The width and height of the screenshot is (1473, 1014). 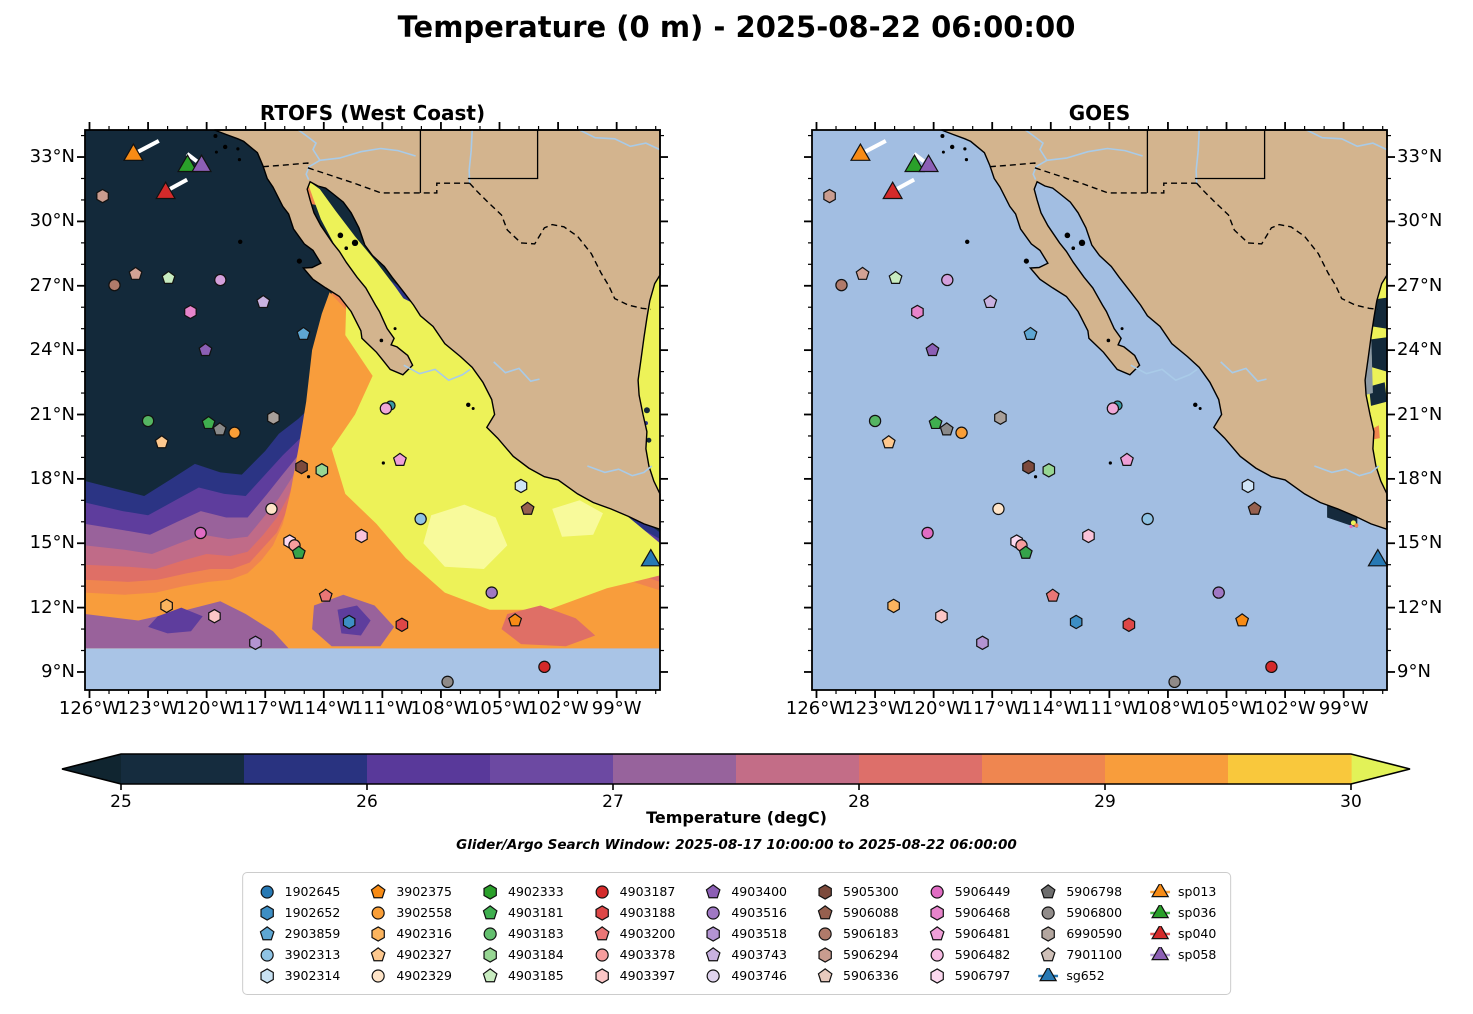 I want to click on lat-tick-label: 15°N, so click(x=52, y=543).